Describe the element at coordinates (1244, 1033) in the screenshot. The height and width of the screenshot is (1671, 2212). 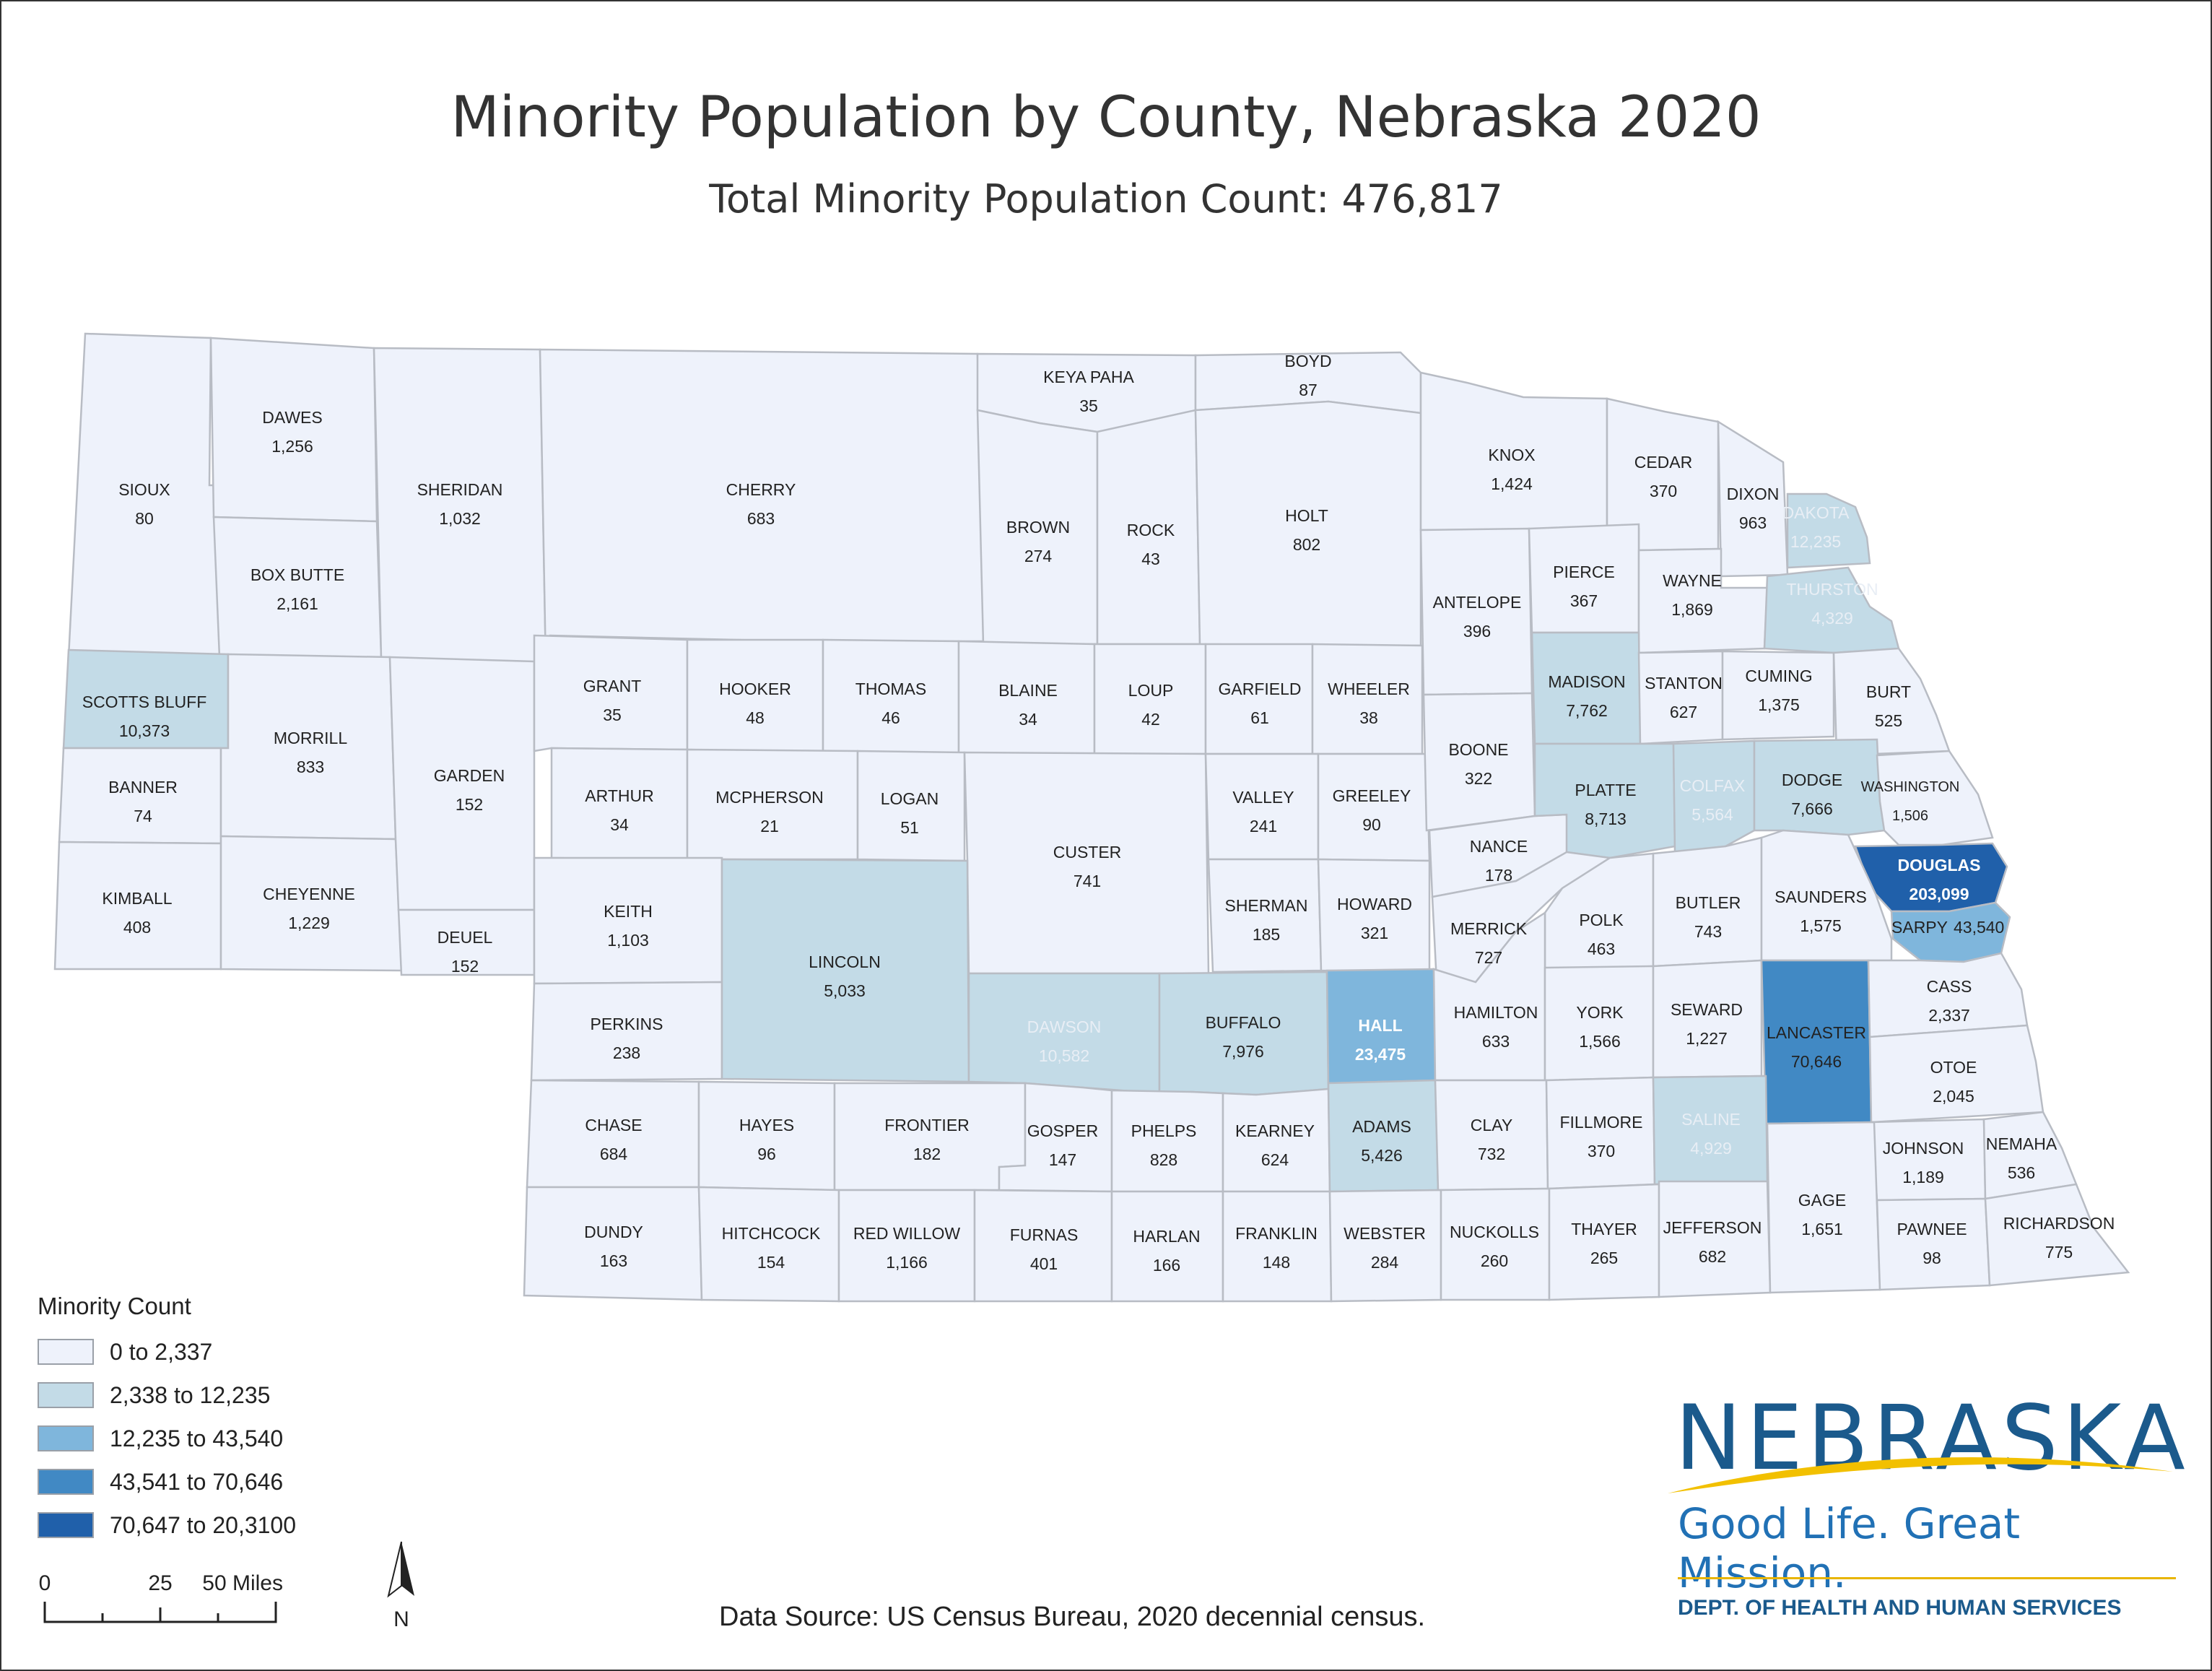
I see `county-buffalo` at that location.